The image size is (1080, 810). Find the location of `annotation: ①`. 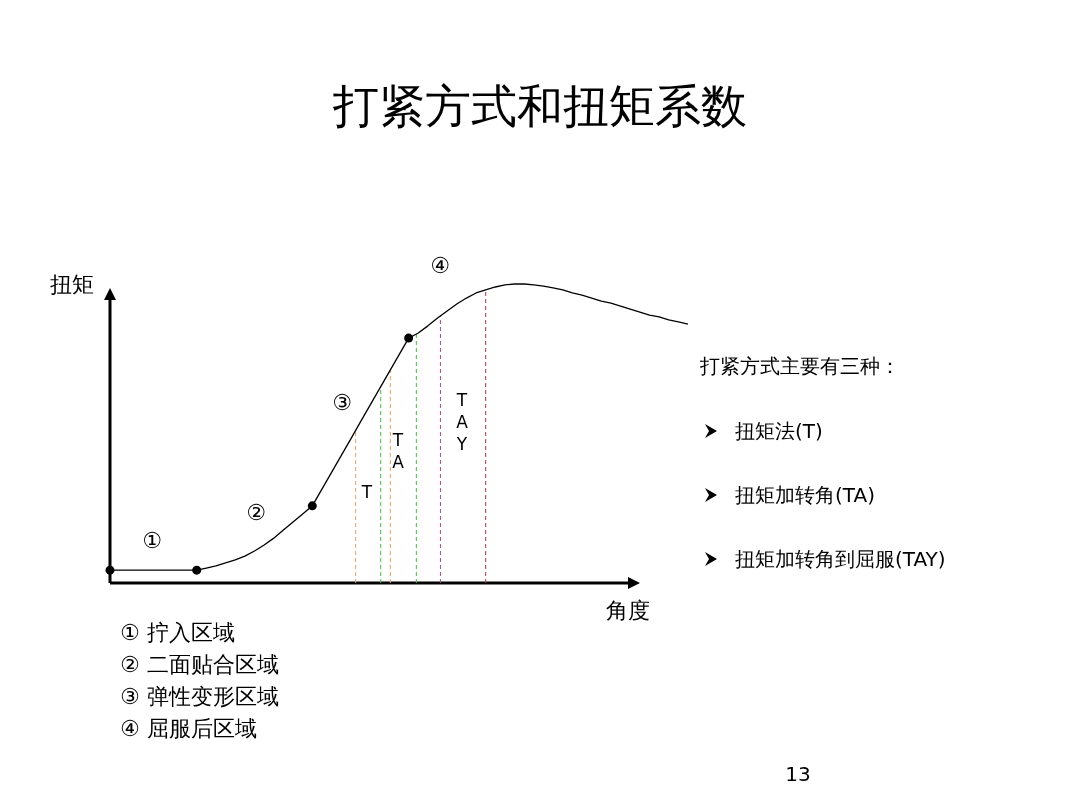

annotation: ① is located at coordinates (152, 540).